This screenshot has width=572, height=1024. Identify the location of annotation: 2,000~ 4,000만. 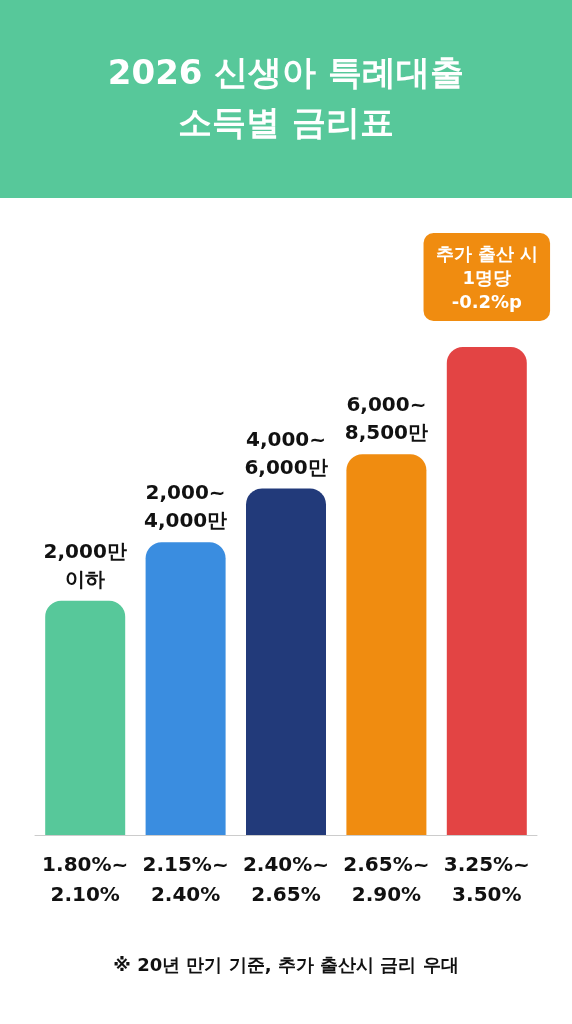
(185, 506).